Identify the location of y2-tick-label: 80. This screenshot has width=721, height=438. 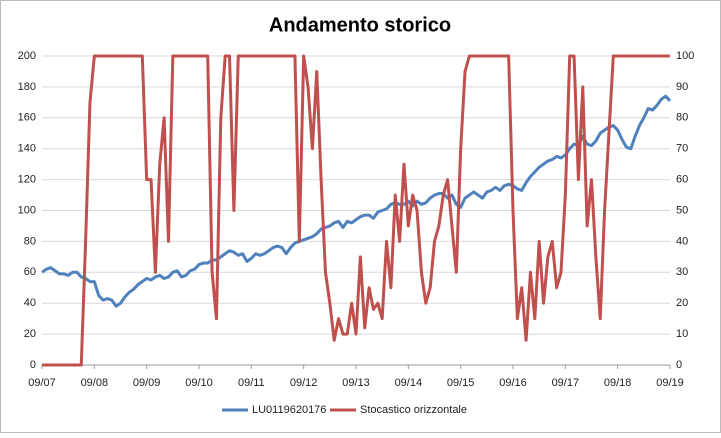
(682, 118).